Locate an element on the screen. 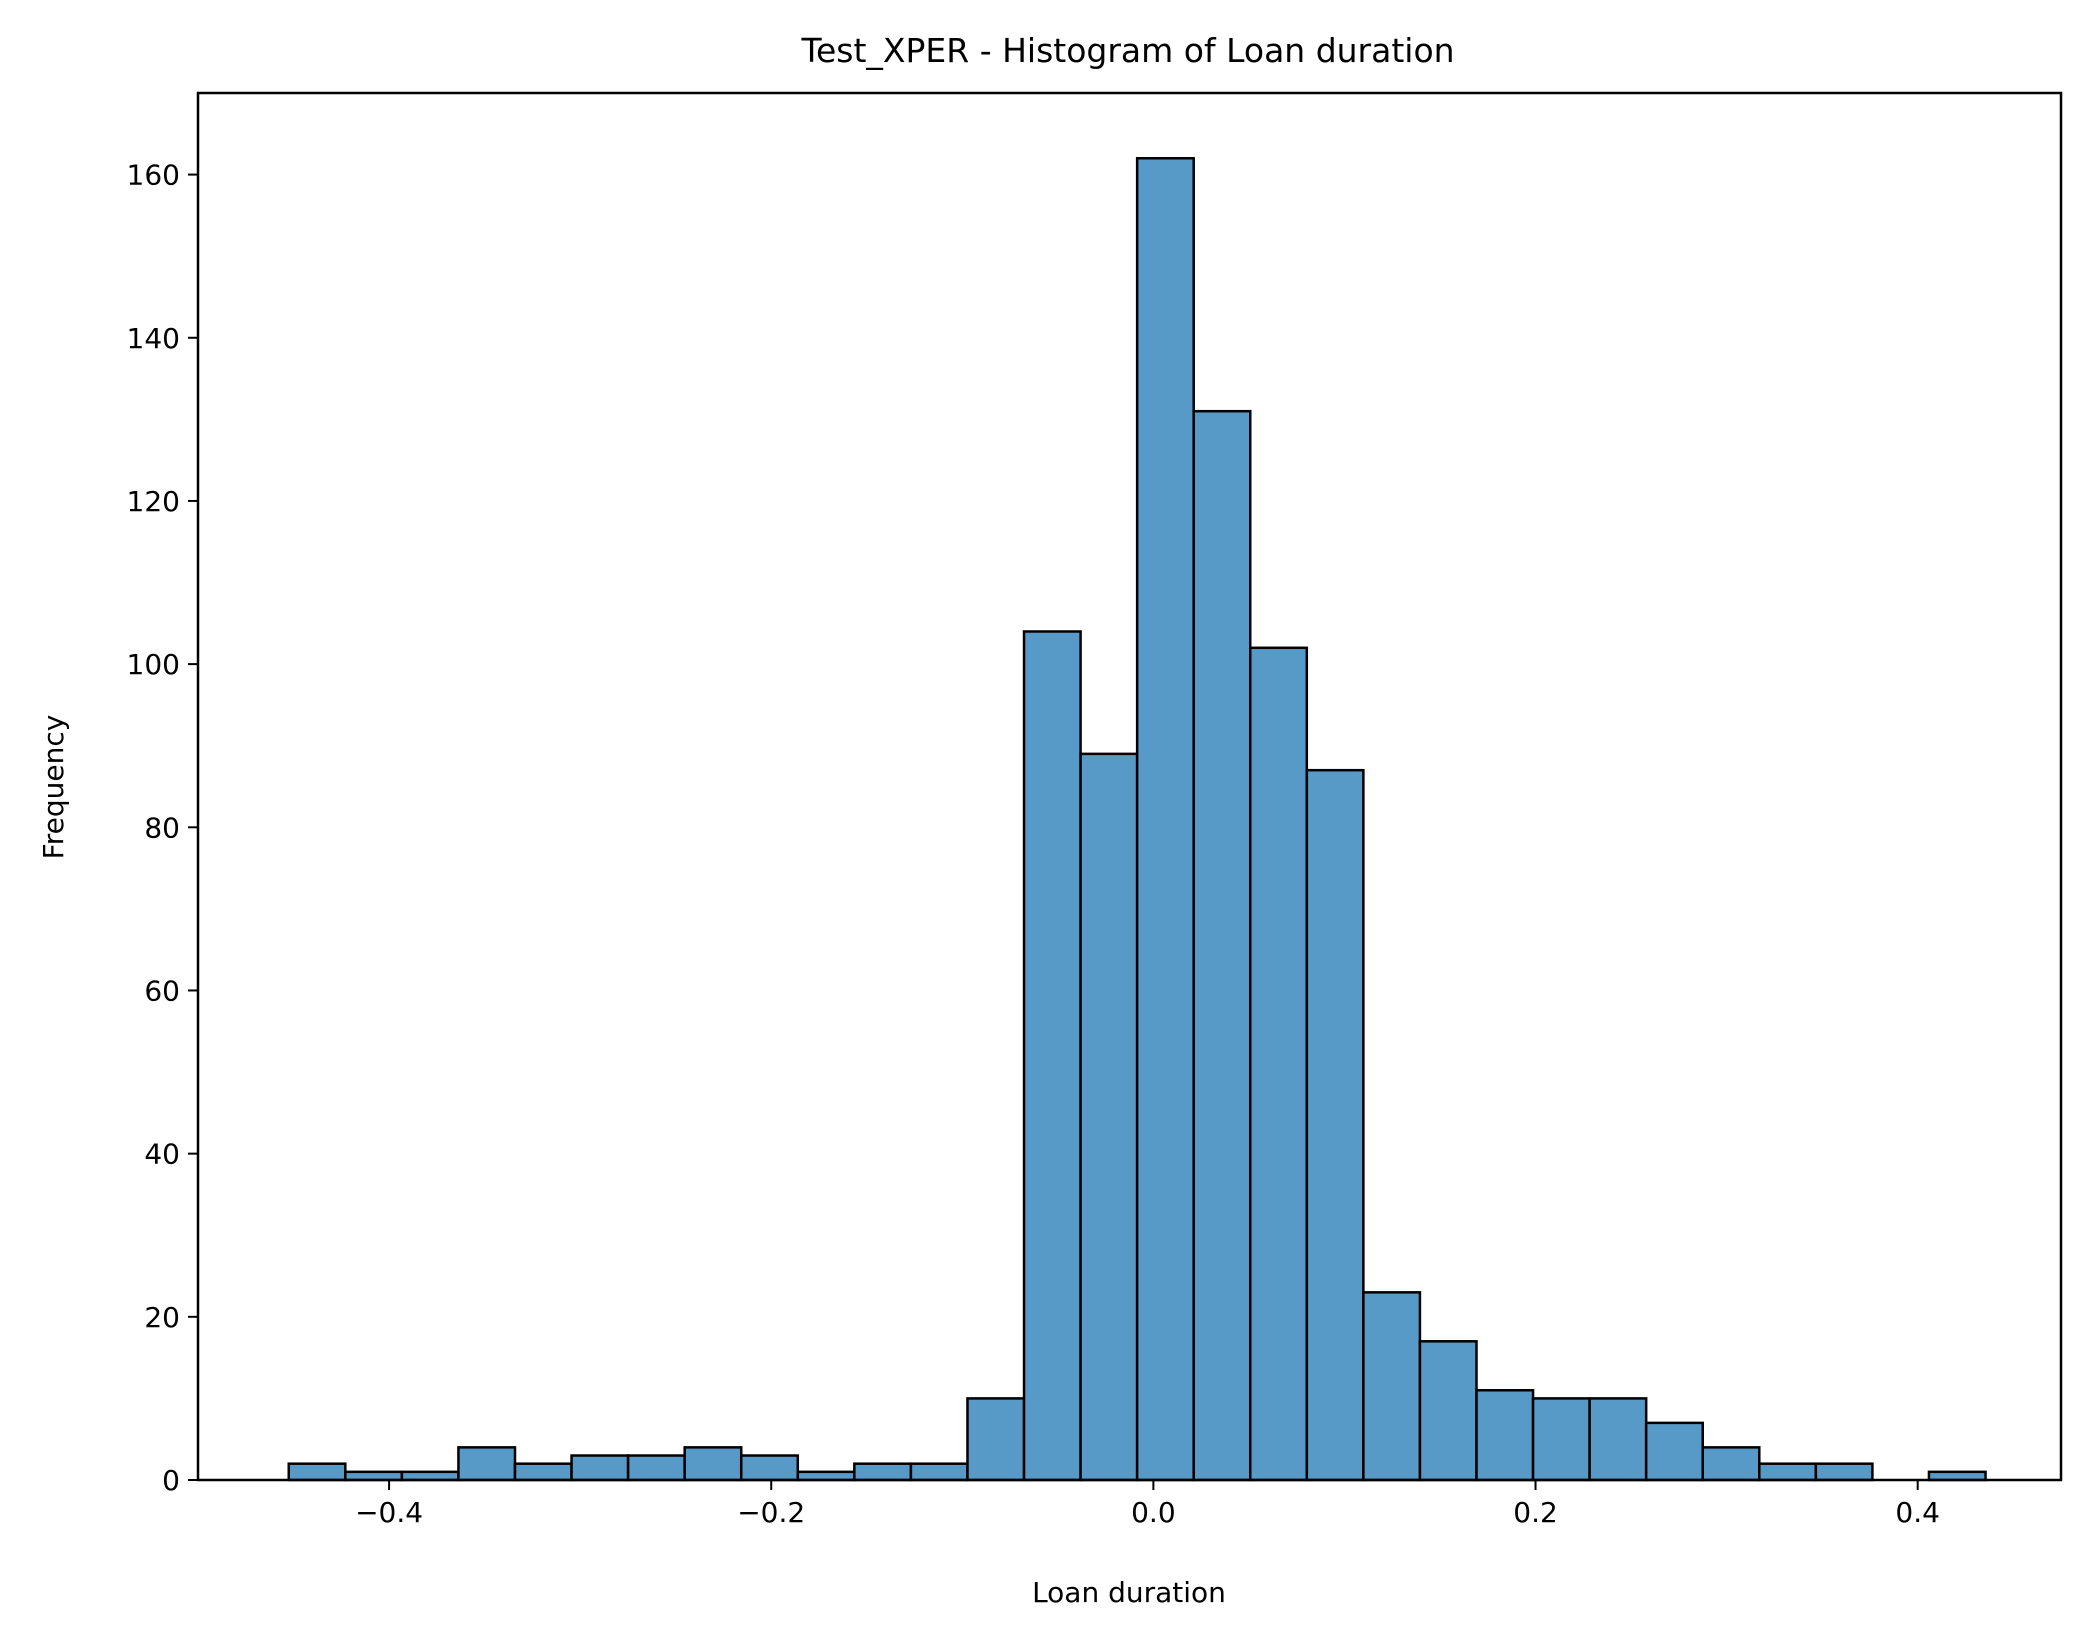 The width and height of the screenshot is (2087, 1642). y-tick-label-1: 20 is located at coordinates (162, 1317).